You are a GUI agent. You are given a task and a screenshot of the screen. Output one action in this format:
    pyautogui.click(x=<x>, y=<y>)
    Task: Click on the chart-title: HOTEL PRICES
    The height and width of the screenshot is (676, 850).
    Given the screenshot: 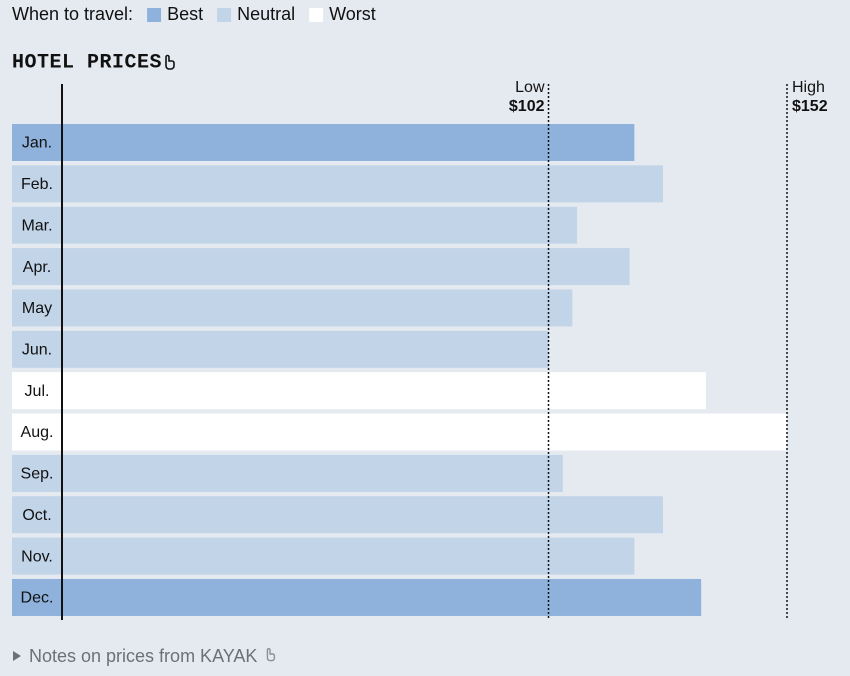 What is the action you would take?
    pyautogui.click(x=87, y=62)
    